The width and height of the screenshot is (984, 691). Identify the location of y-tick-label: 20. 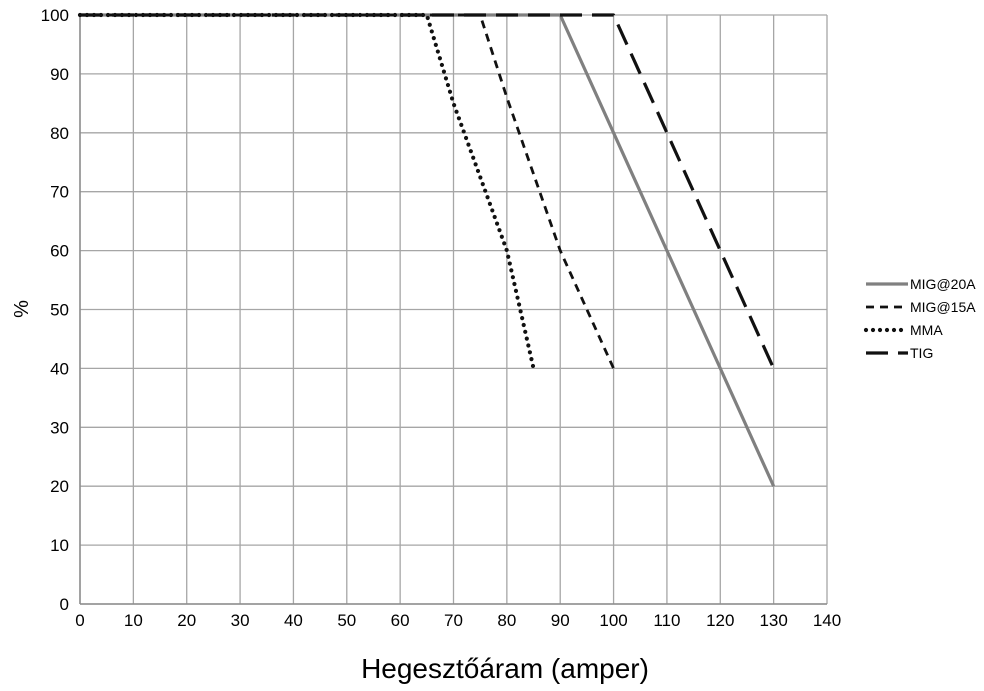
(59, 486).